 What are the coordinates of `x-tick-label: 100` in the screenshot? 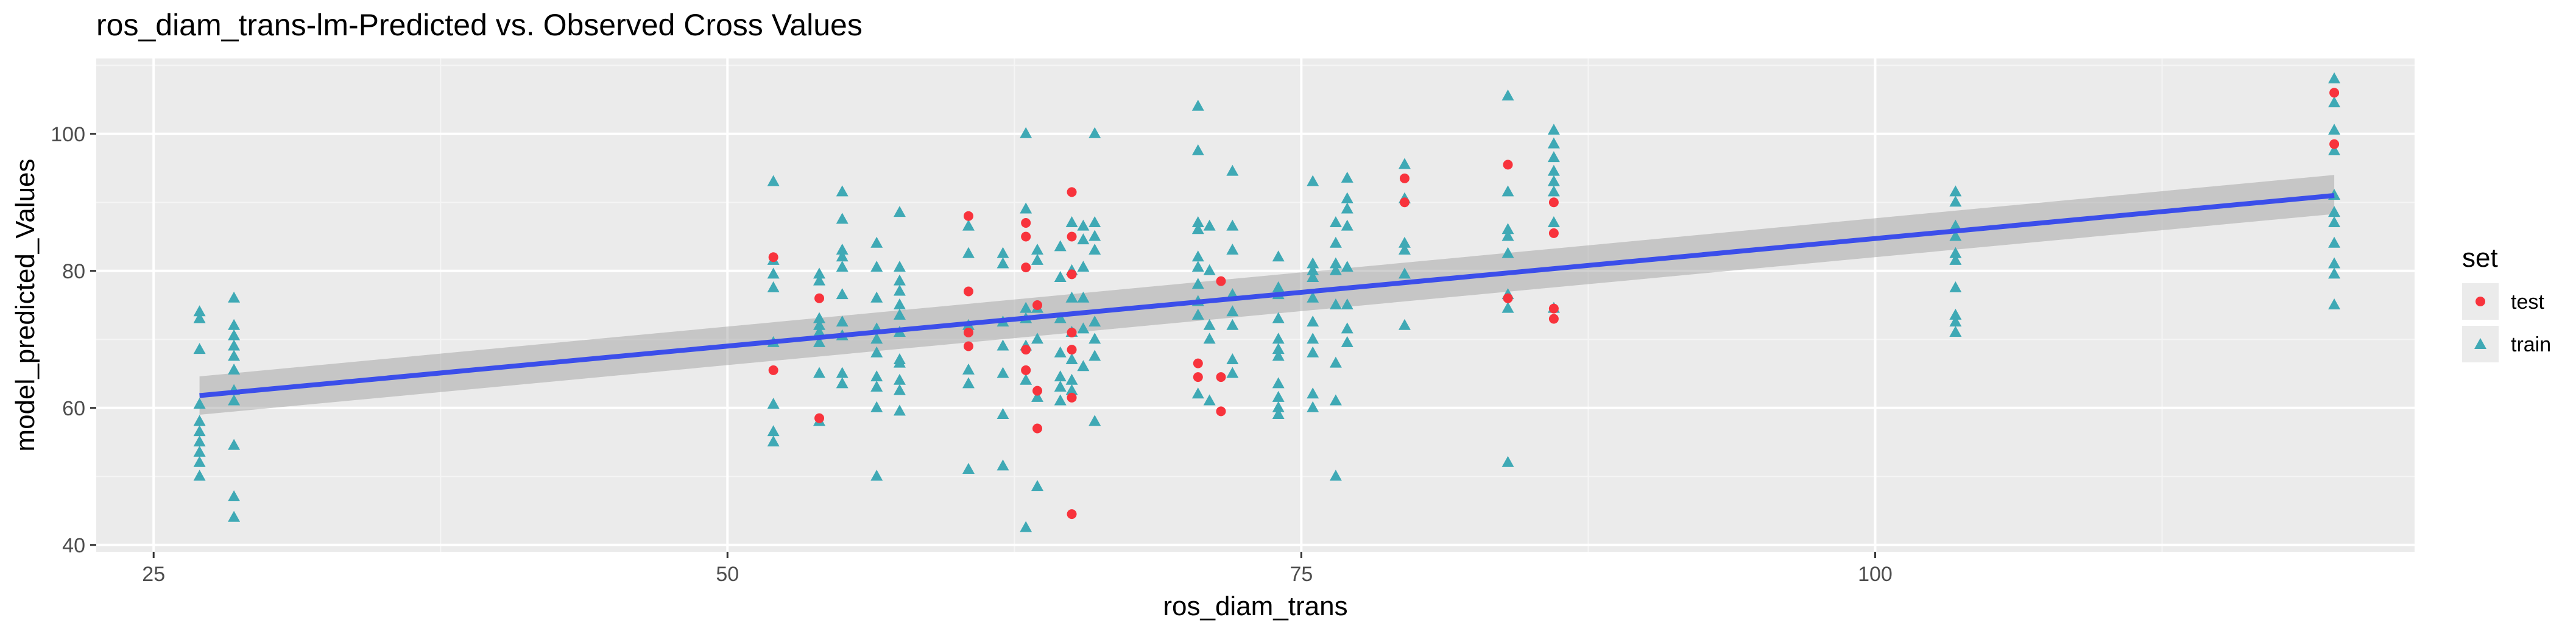 It's located at (1875, 574).